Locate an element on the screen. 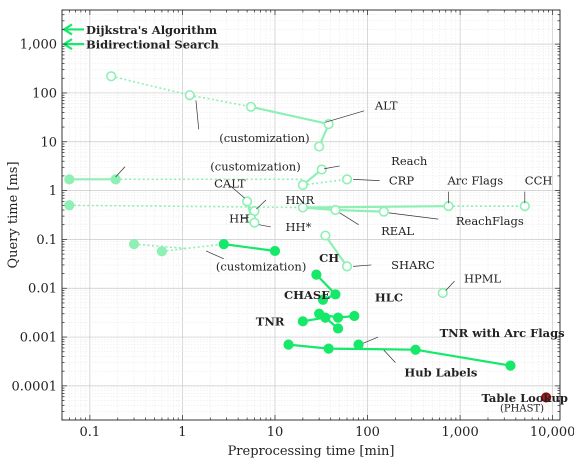 This screenshot has width=574, height=461. series-alt is located at coordinates (220, 100).